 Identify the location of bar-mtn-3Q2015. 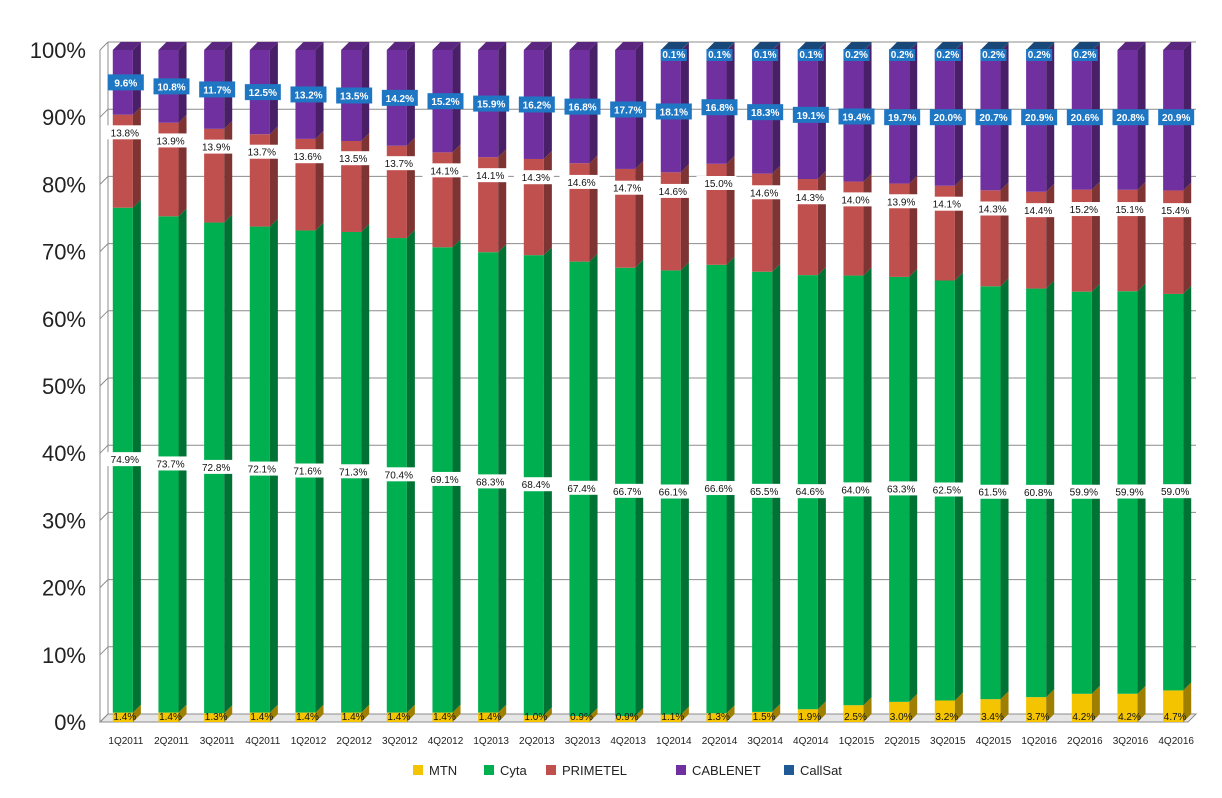
(944, 711).